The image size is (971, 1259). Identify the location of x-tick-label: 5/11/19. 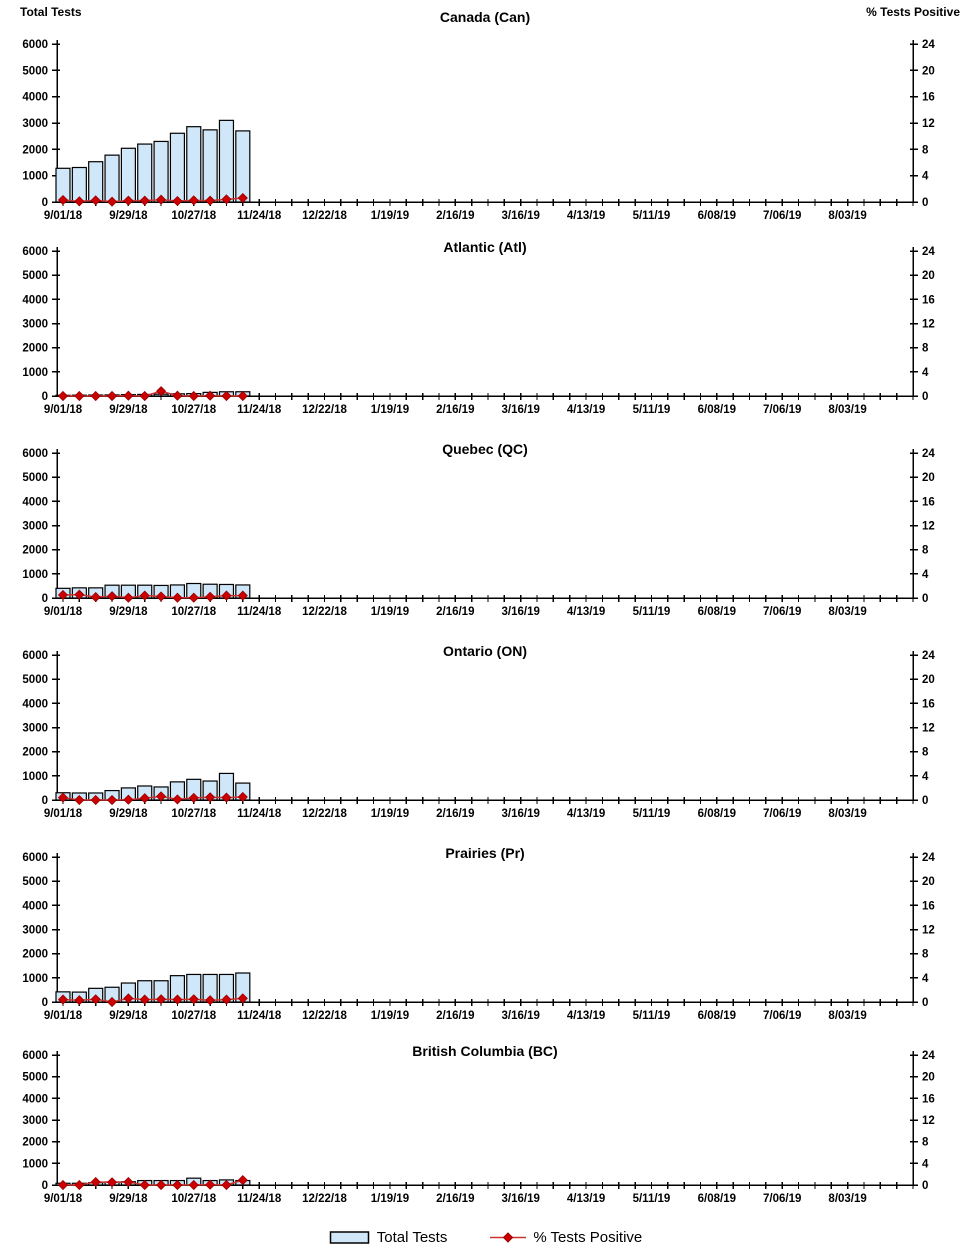
(652, 814).